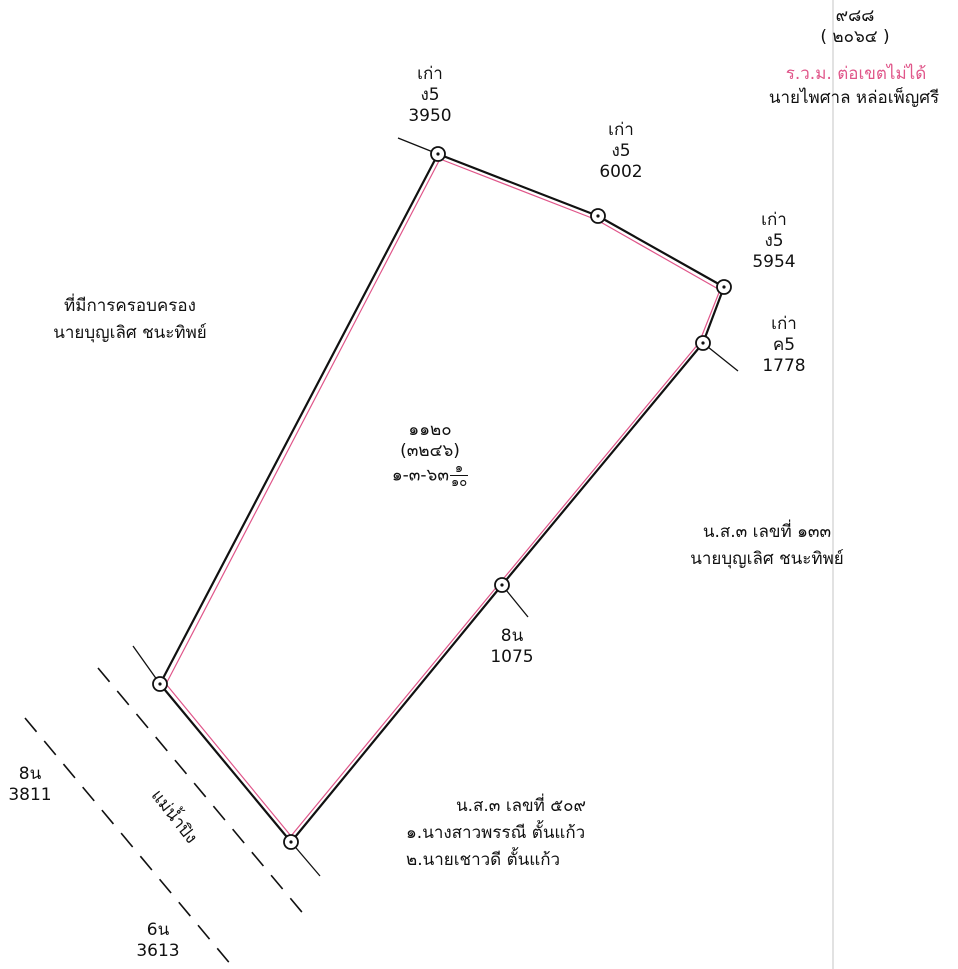 This screenshot has height=969, width=958. Describe the element at coordinates (430, 451) in the screenshot. I see `parcel-sub-number: (๓๒๔๖)` at that location.